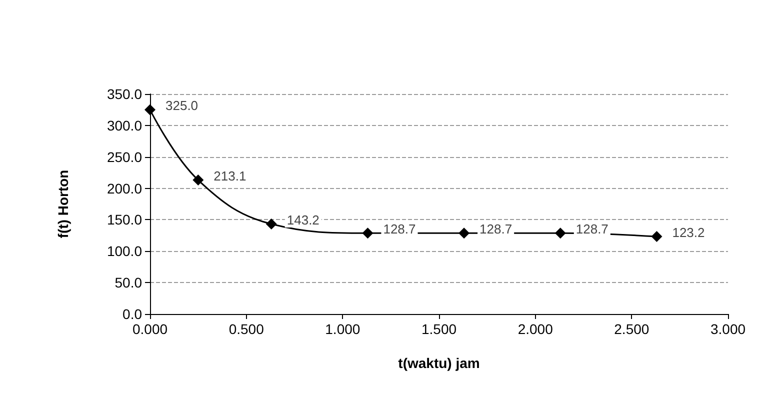 Image resolution: width=758 pixels, height=420 pixels. I want to click on x-axis-title: t(waktu) jam, so click(439, 363).